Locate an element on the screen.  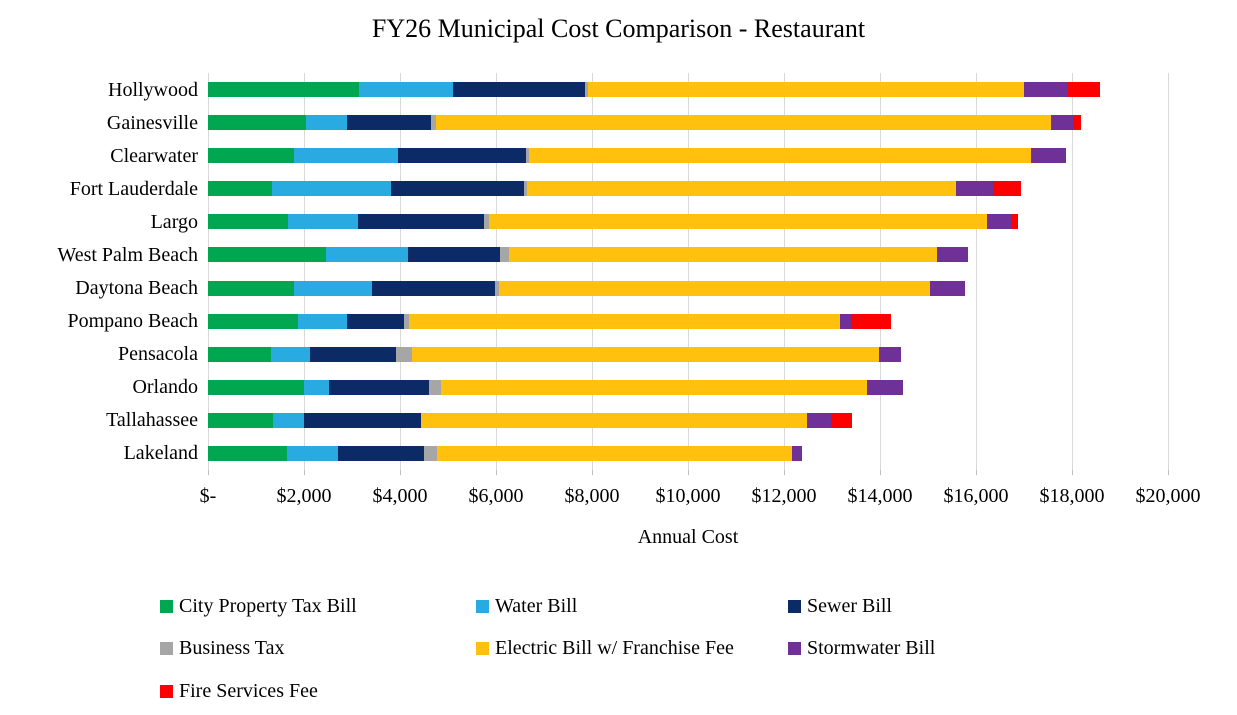
x-axis-title: Annual Cost is located at coordinates (688, 537).